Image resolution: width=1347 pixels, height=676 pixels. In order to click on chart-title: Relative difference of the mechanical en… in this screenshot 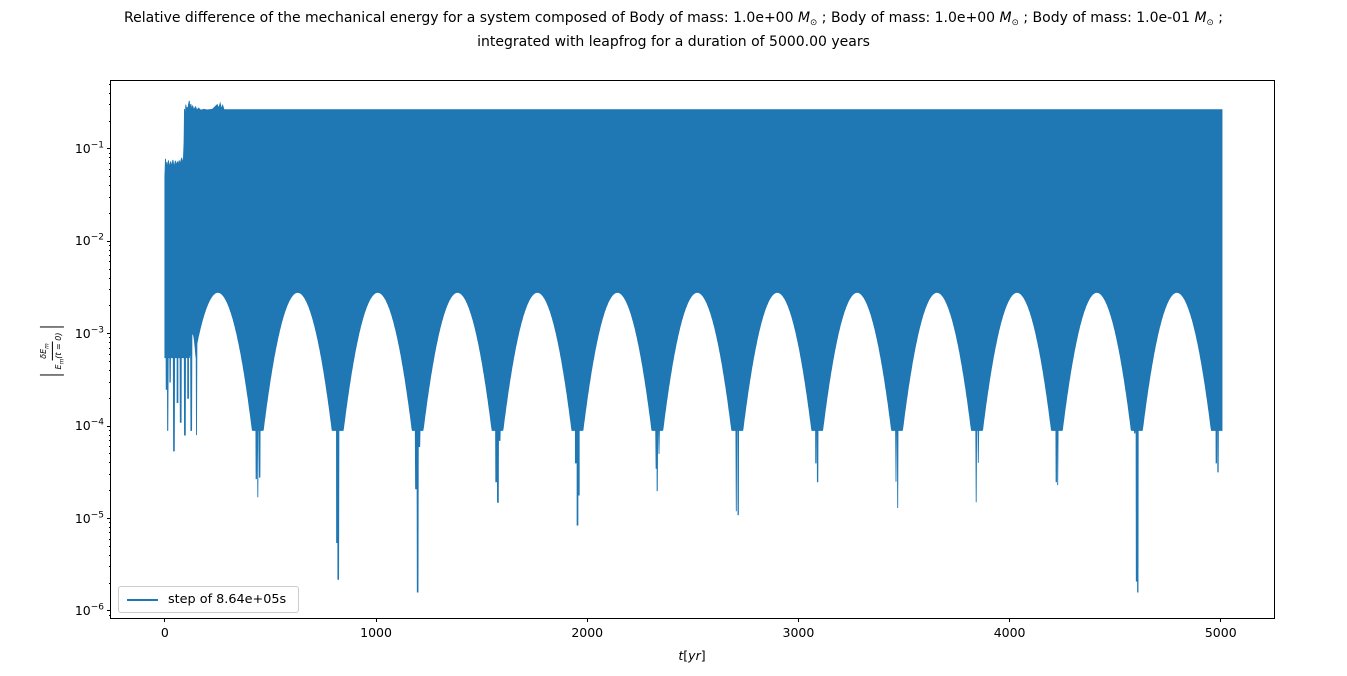, I will do `click(674, 30)`.